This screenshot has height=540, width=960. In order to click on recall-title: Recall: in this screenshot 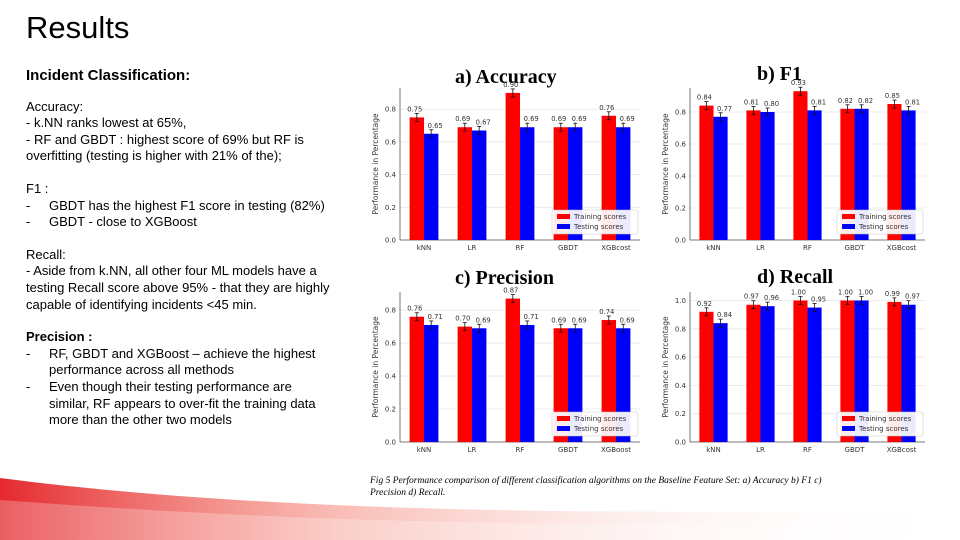, I will do `click(46, 254)`.